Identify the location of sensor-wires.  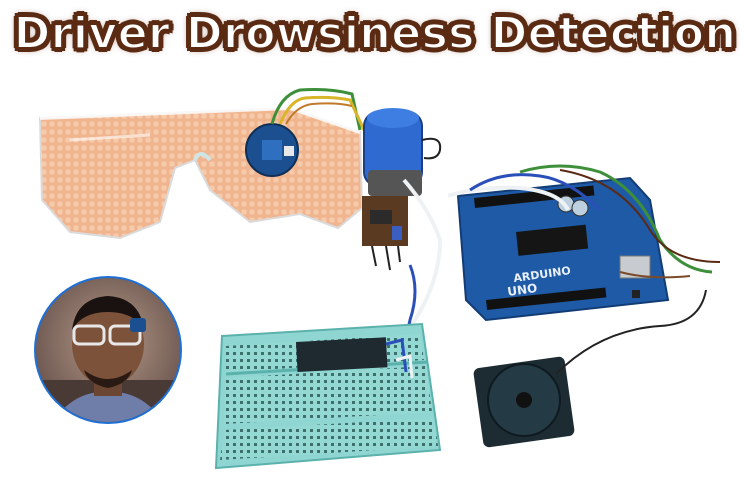
(318, 109).